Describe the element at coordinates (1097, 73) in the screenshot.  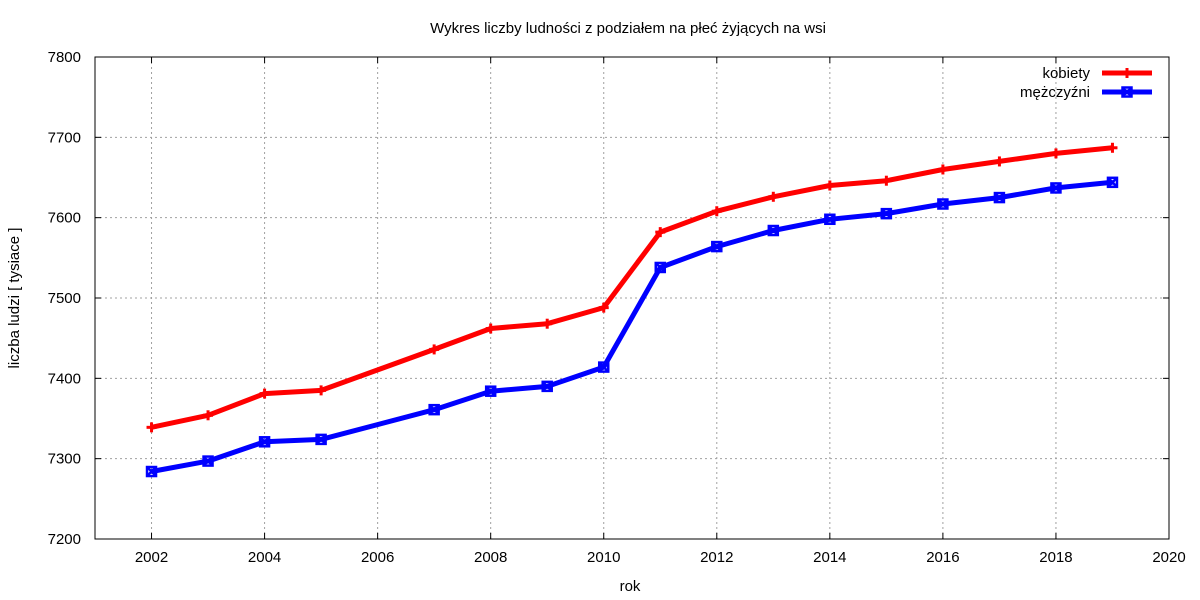
I see `legend-item: kobiety` at that location.